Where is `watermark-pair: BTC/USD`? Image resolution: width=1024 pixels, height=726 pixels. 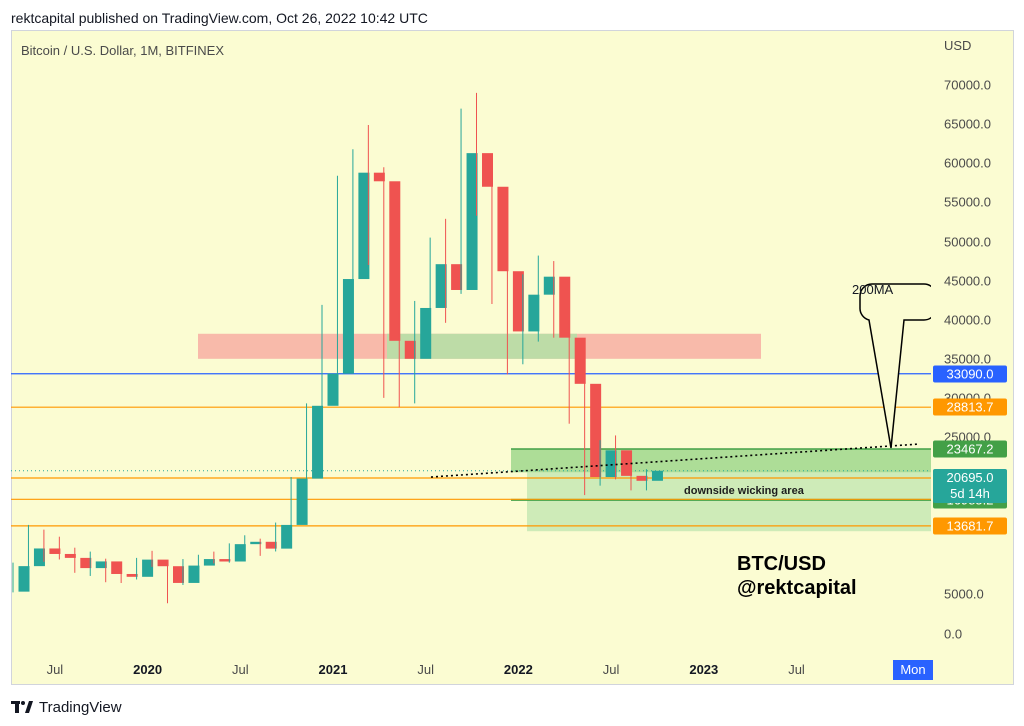 watermark-pair: BTC/USD is located at coordinates (781, 564).